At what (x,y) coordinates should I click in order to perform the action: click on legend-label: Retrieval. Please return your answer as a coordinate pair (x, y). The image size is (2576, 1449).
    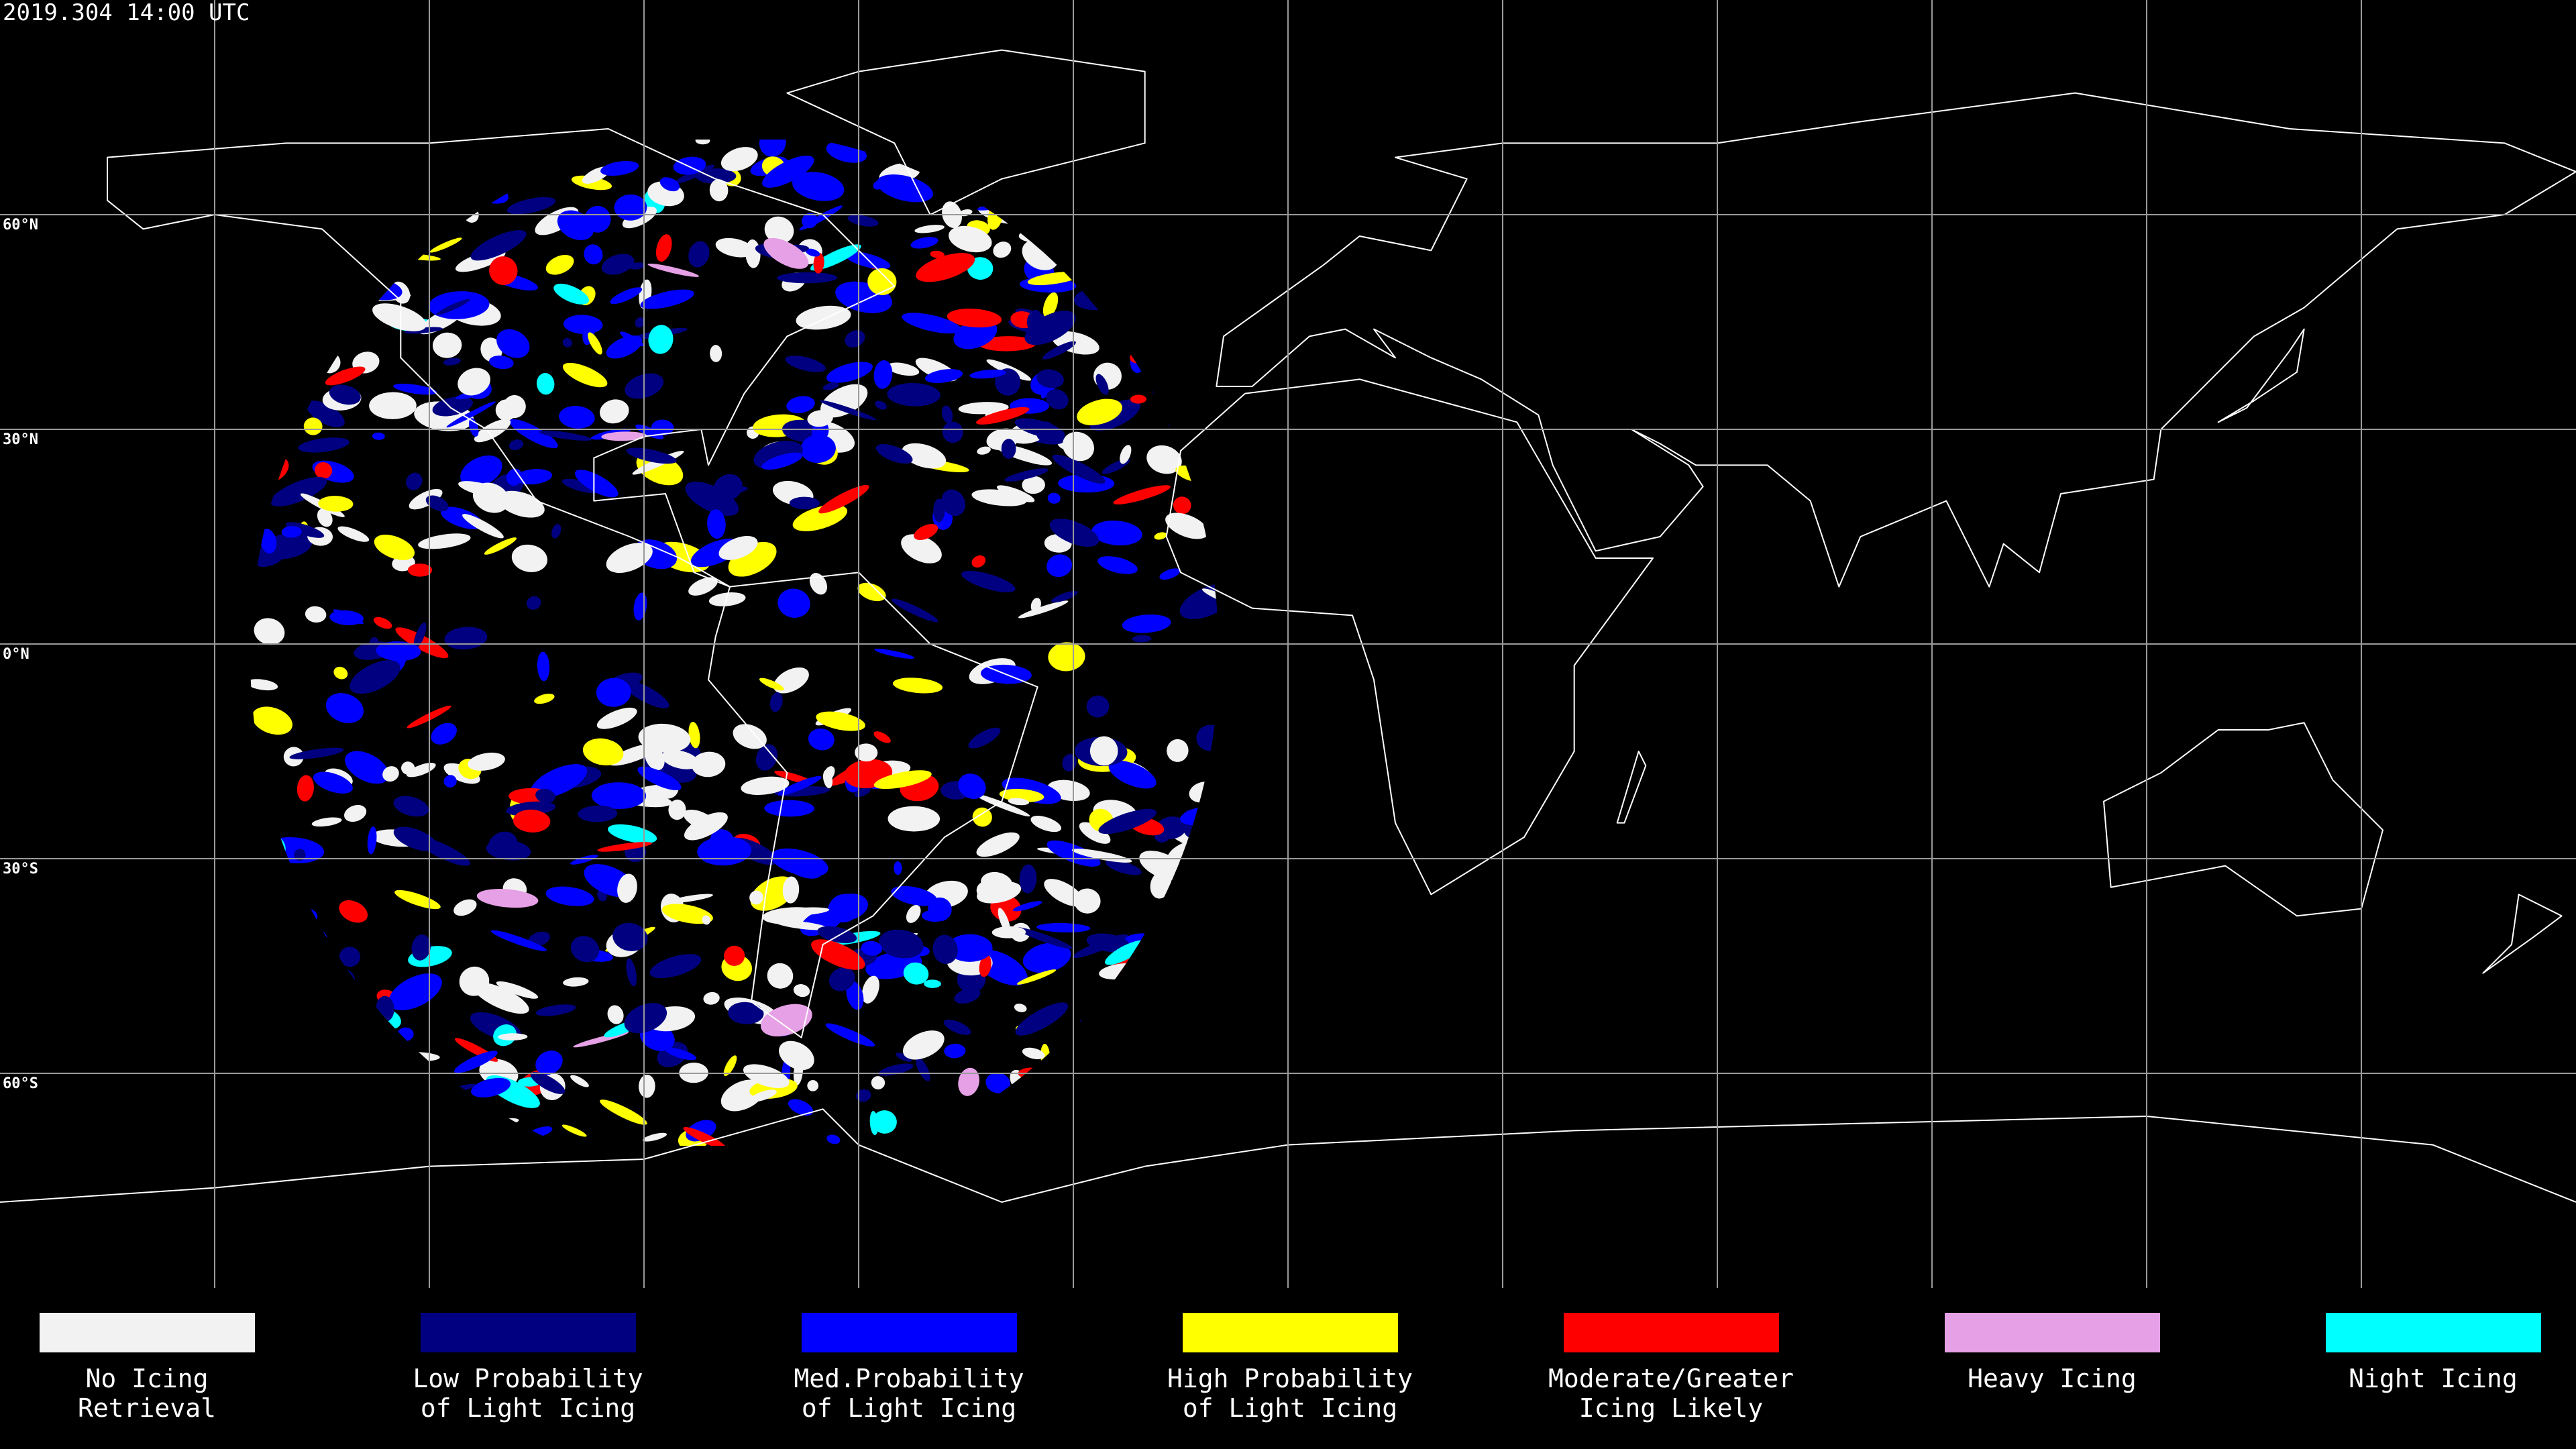
    Looking at the image, I should click on (147, 1408).